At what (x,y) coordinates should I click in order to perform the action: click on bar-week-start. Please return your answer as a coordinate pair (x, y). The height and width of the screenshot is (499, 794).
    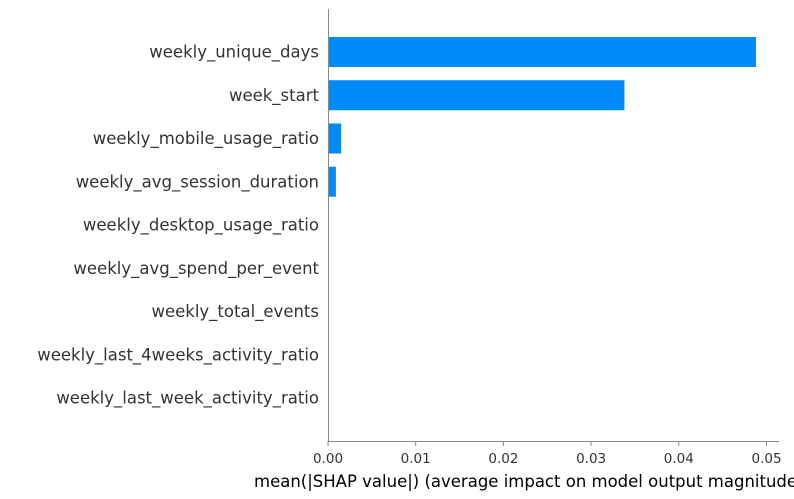
    Looking at the image, I should click on (476, 95).